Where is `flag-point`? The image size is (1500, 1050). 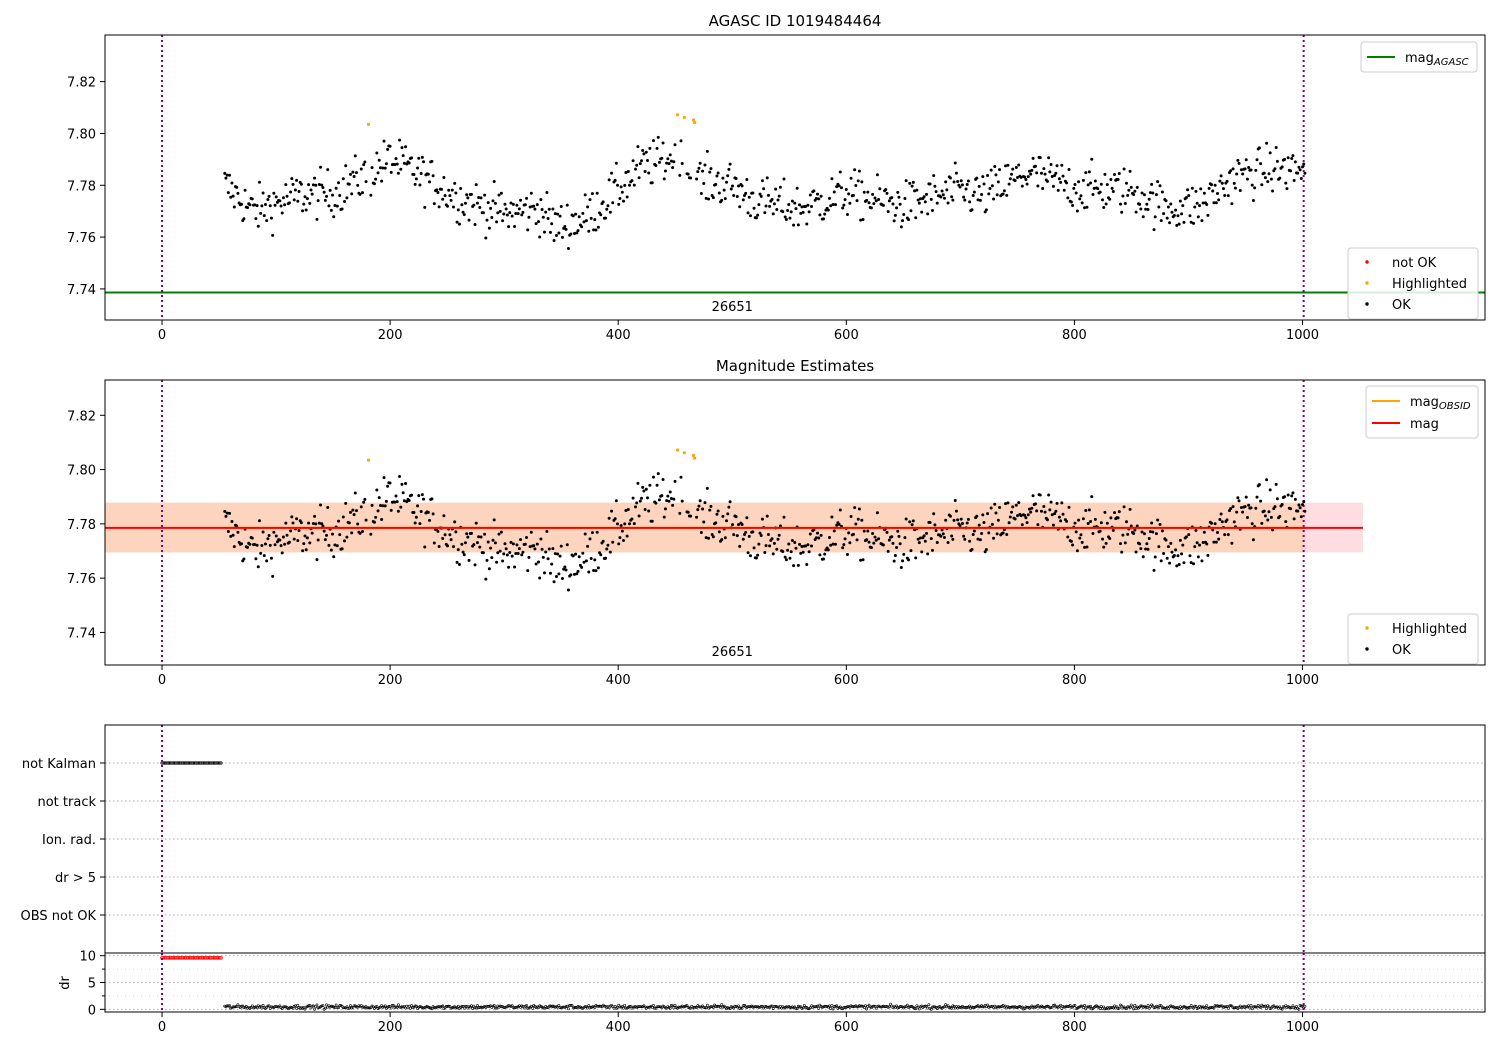 flag-point is located at coordinates (220, 763).